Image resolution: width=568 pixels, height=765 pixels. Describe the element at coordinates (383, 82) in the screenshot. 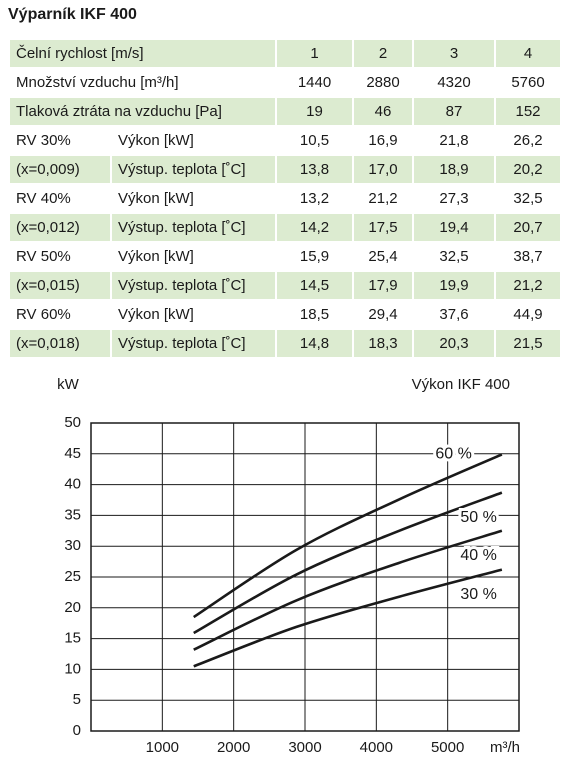

I see `cell: 2880` at that location.